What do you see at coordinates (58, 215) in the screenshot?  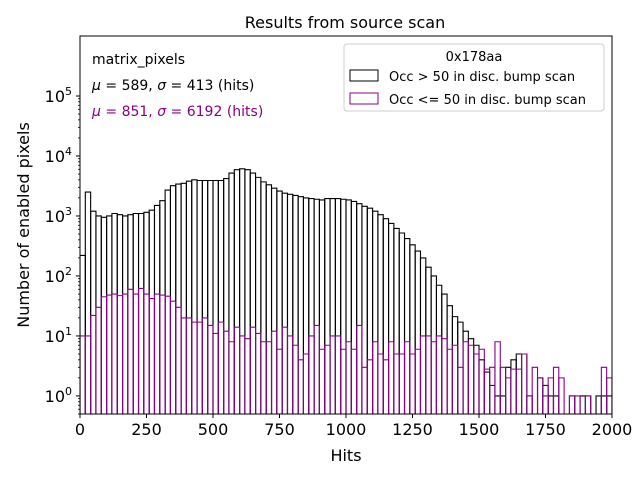 I see `y-tick-label: 10³` at bounding box center [58, 215].